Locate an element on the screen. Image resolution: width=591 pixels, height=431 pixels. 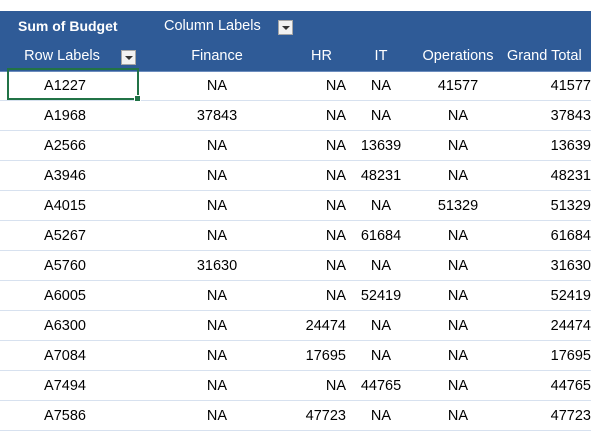
operations-cell: 51329 is located at coordinates (458, 206).